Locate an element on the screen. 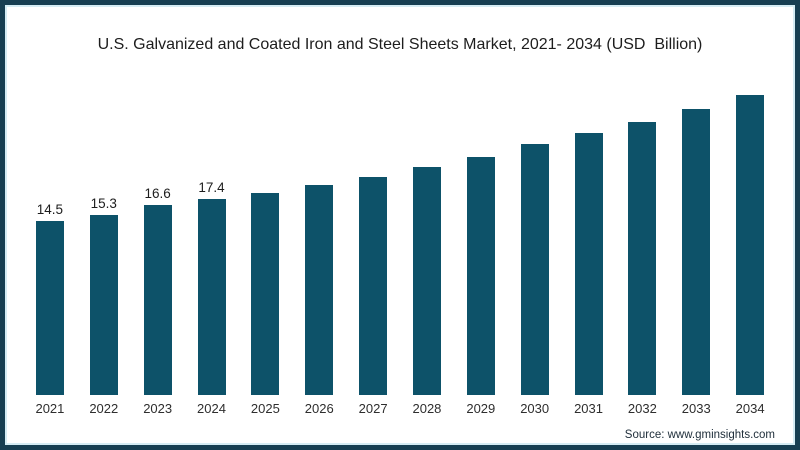 The height and width of the screenshot is (450, 800). x-axis-tick-label: 2034 is located at coordinates (750, 408).